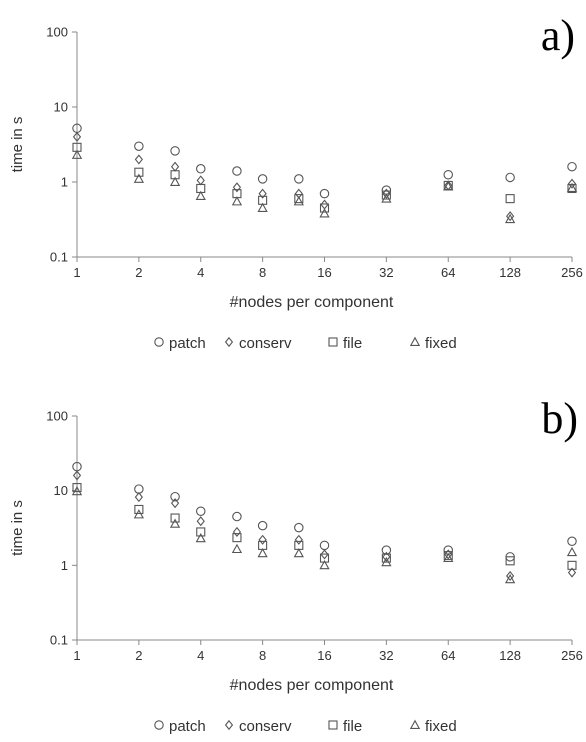  Describe the element at coordinates (333, 725) in the screenshot. I see `legend-marker-file` at that location.